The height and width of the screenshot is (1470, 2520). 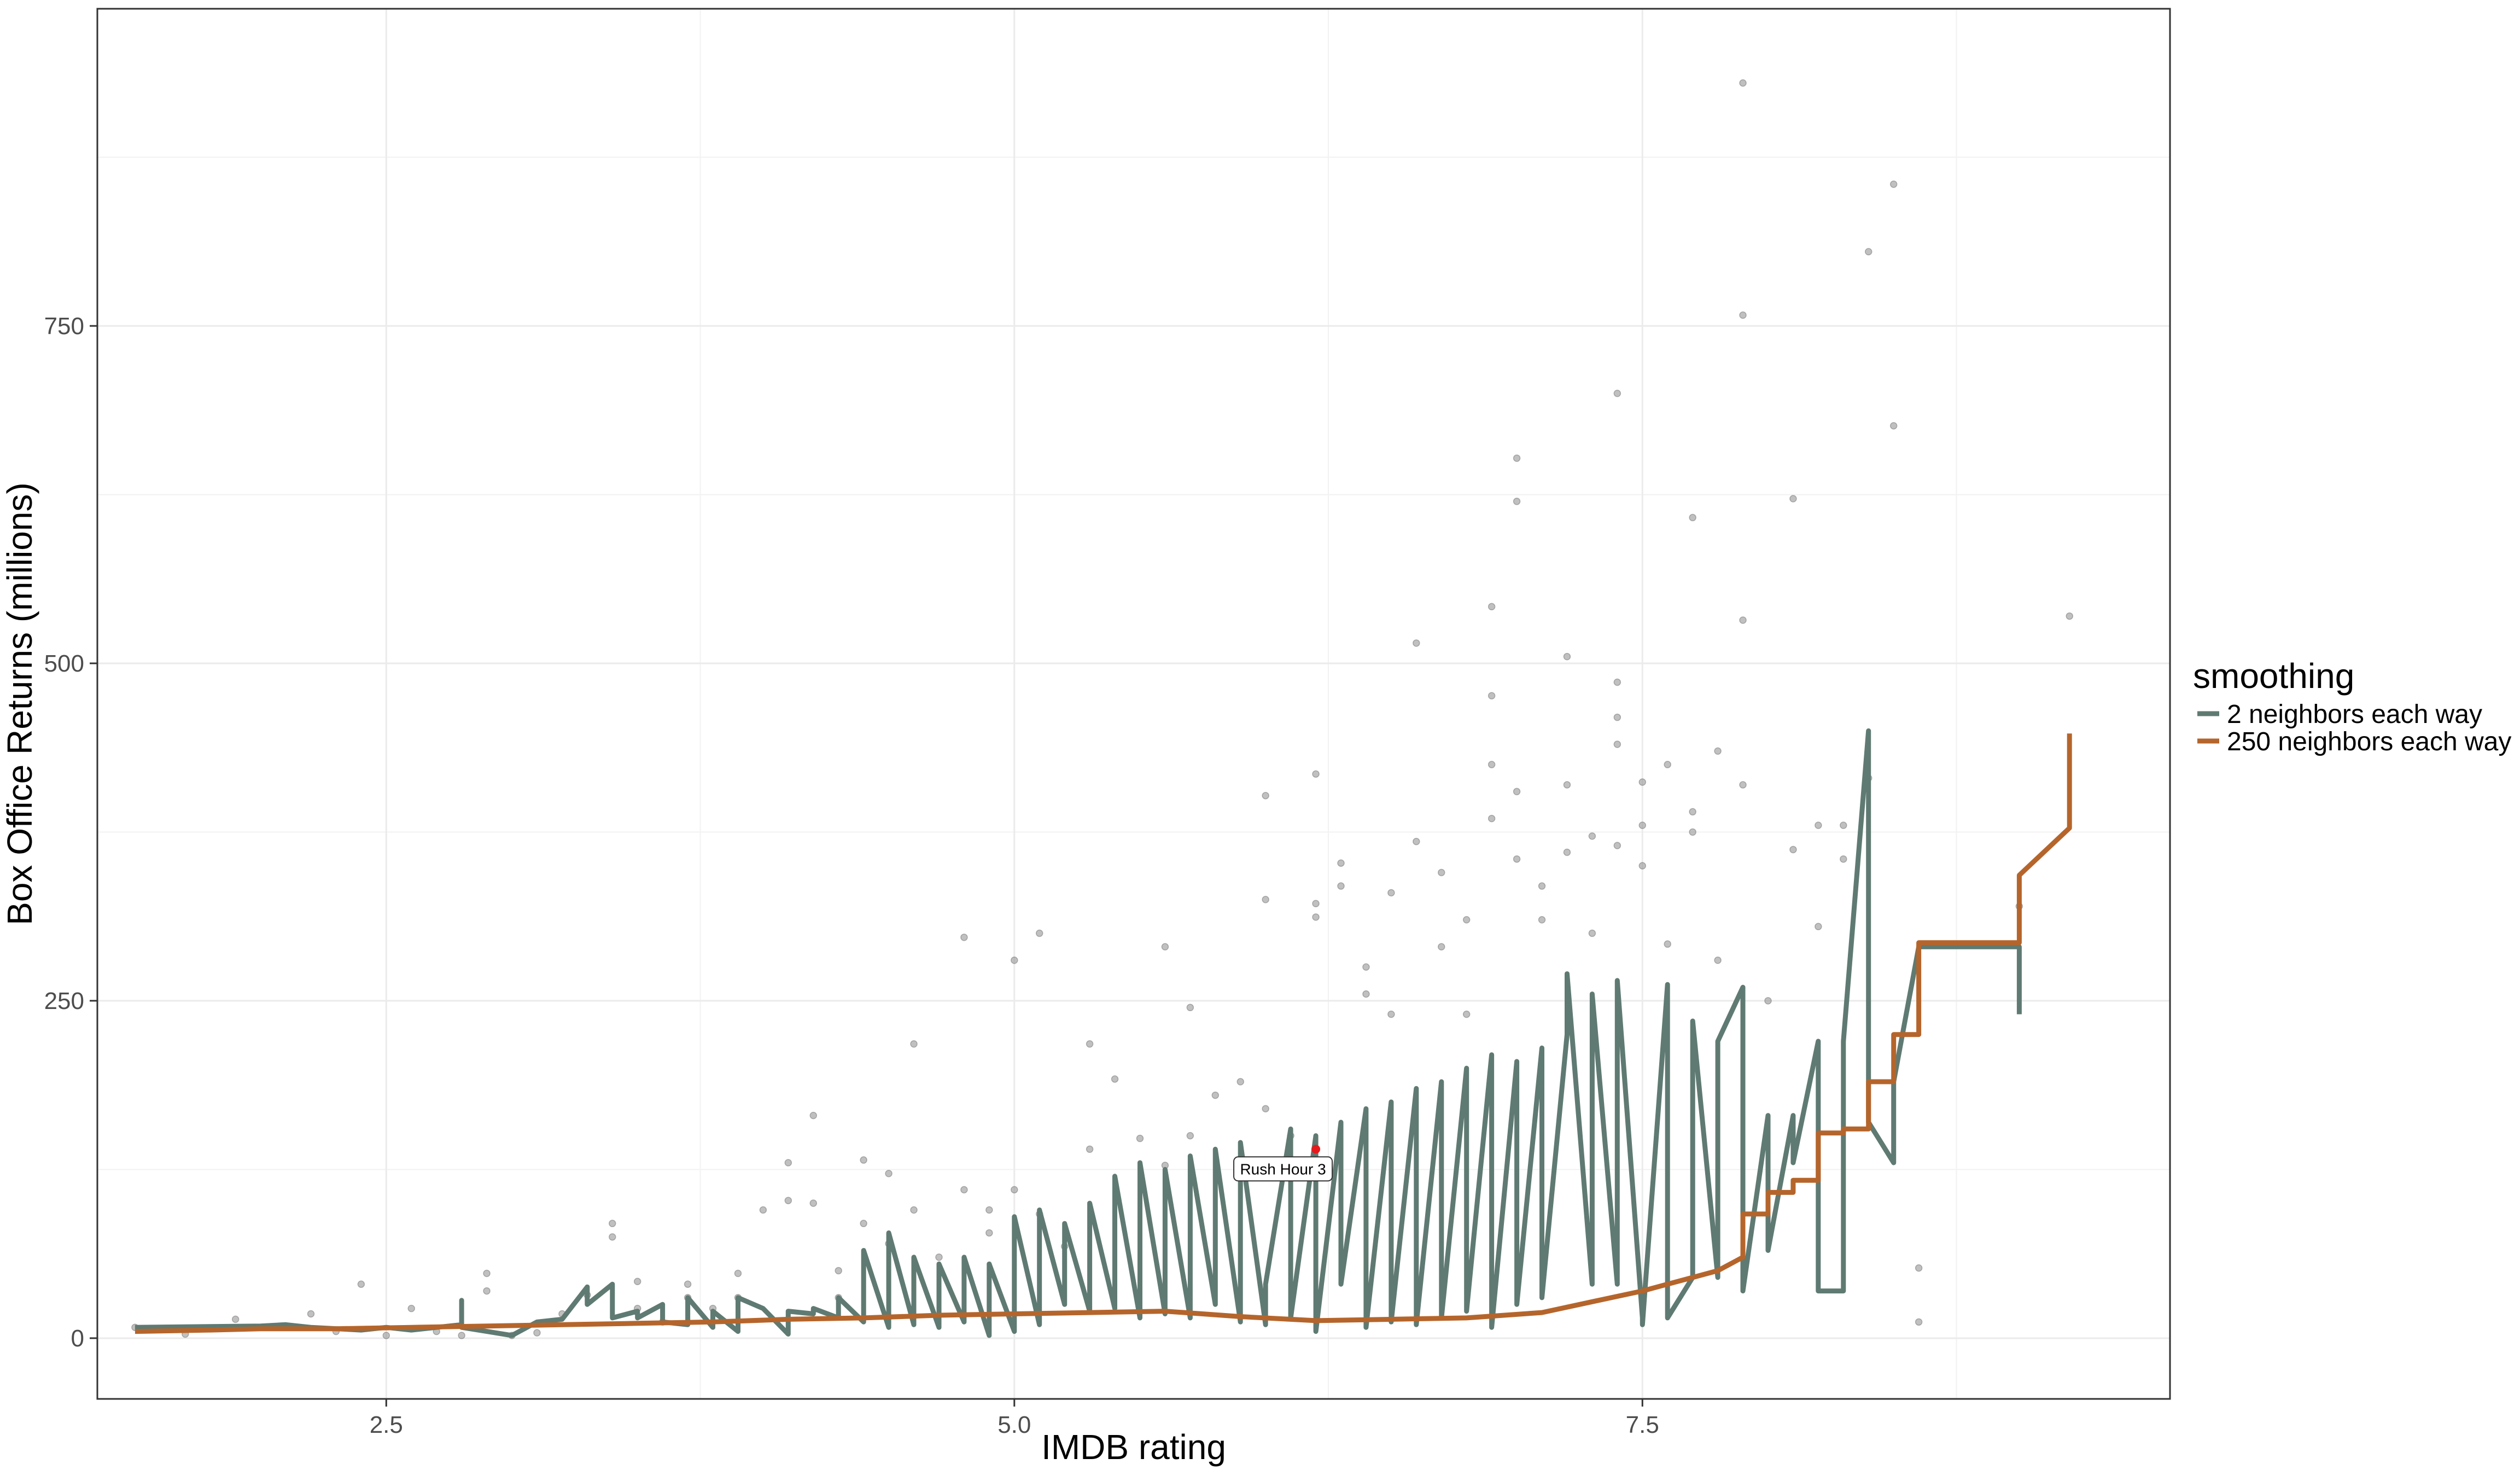 What do you see at coordinates (1014, 1424) in the screenshot?
I see `x-tick-label: 5.0` at bounding box center [1014, 1424].